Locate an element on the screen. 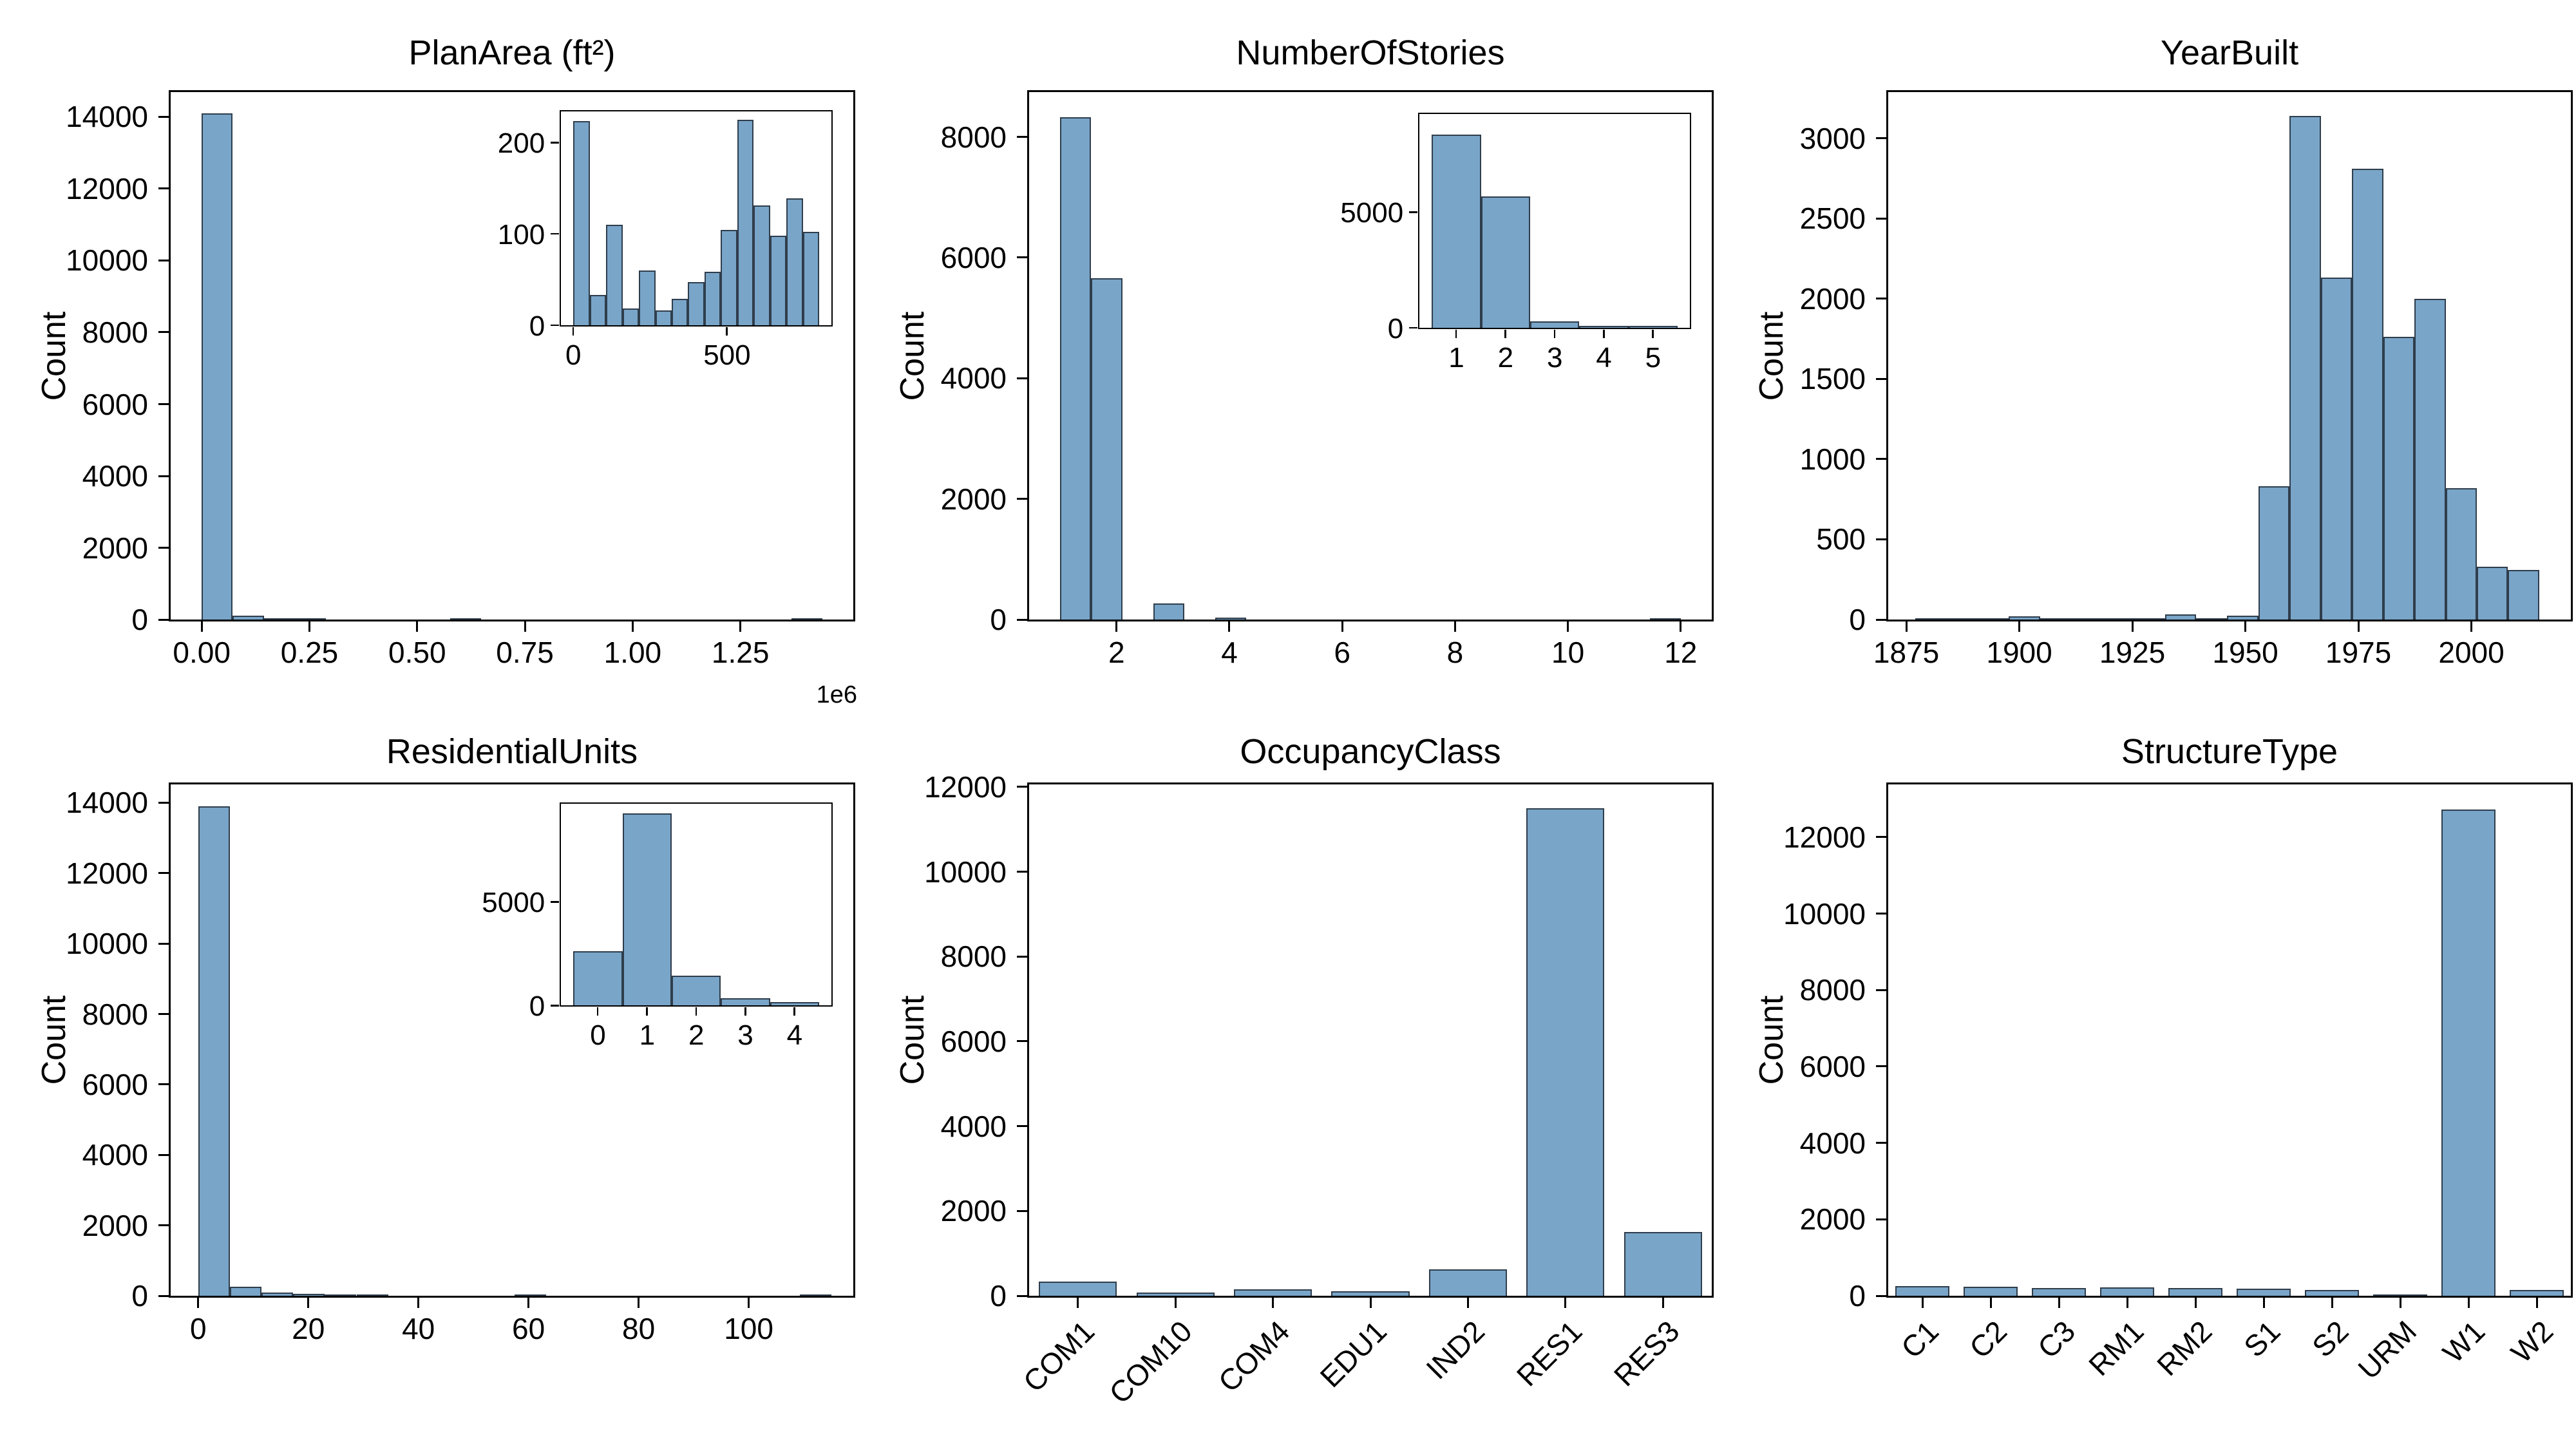 This screenshot has width=2576, height=1431. x-tick-label: 1 is located at coordinates (1456, 358).